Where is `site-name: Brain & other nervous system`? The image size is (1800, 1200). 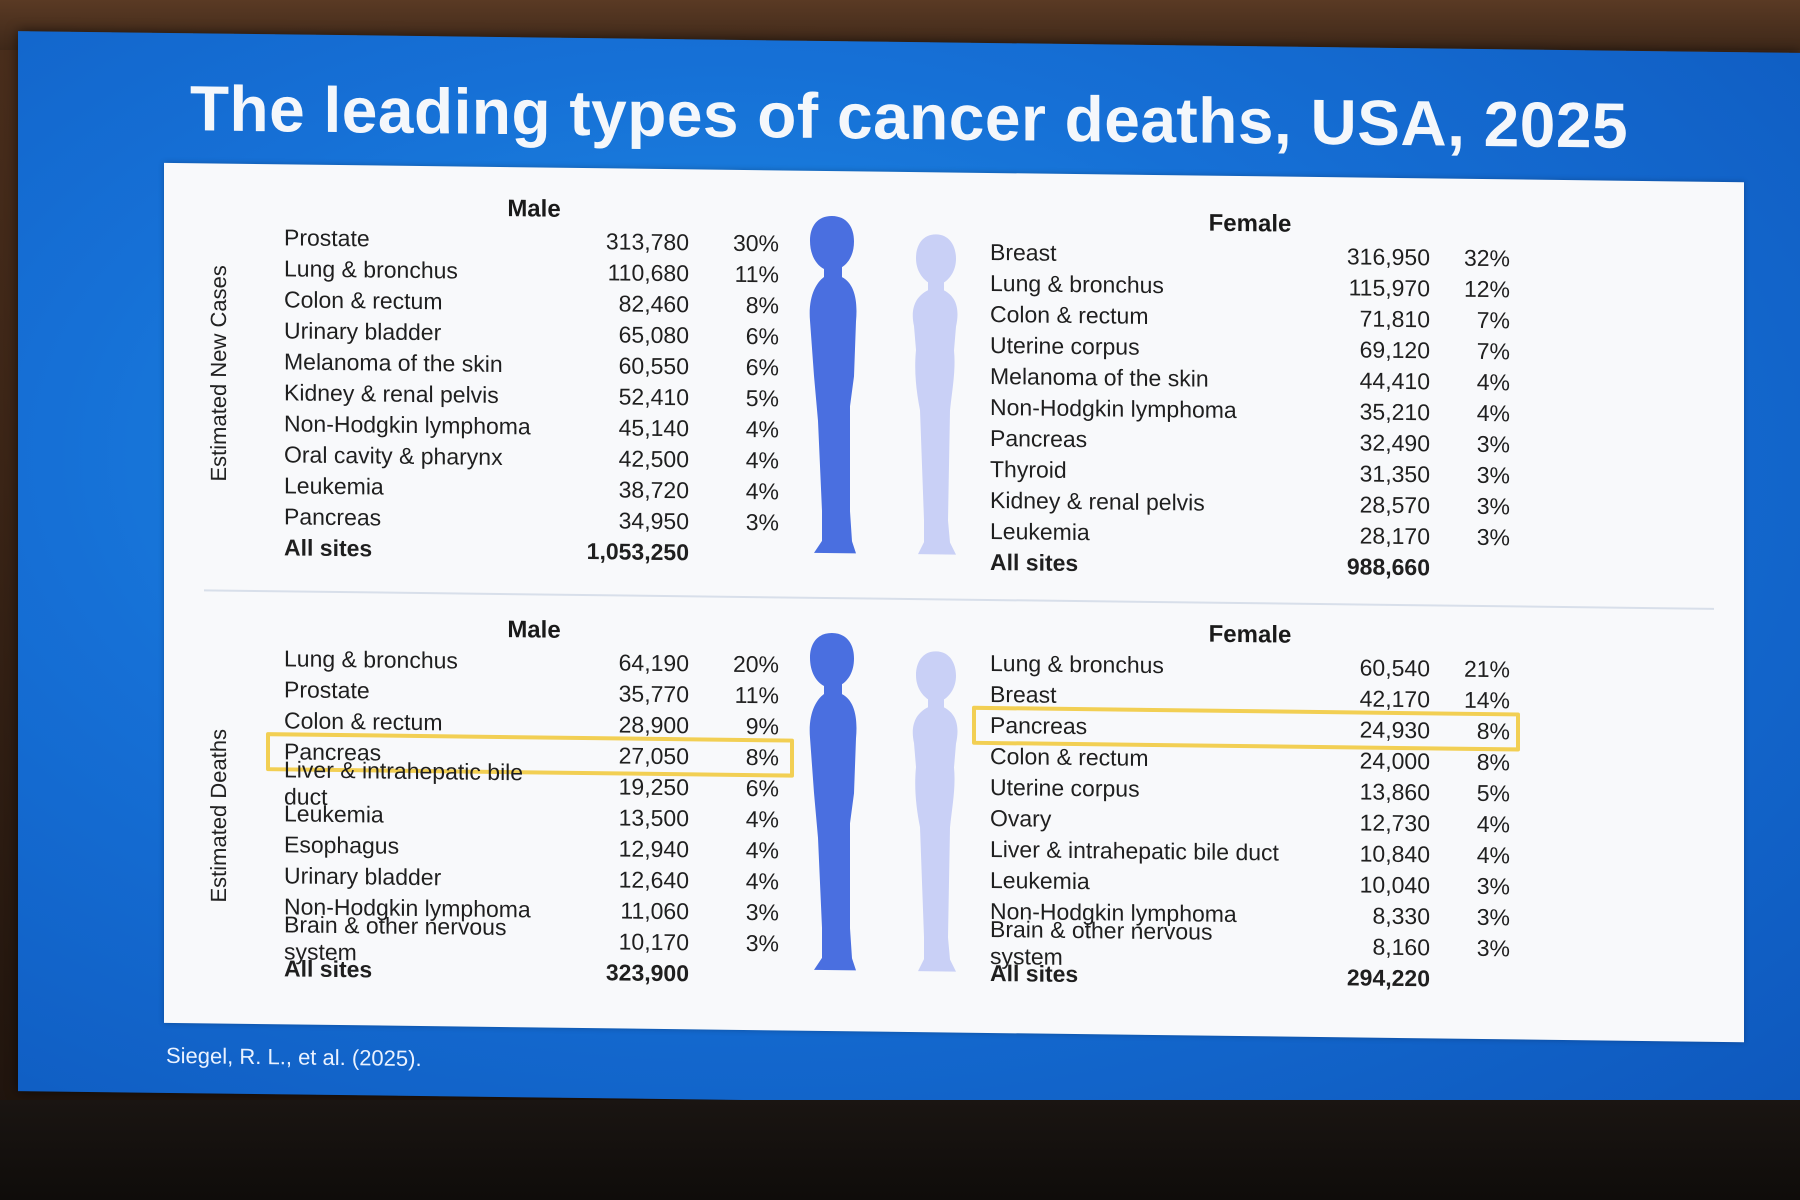
site-name: Brain & other nervous system is located at coordinates (395, 937).